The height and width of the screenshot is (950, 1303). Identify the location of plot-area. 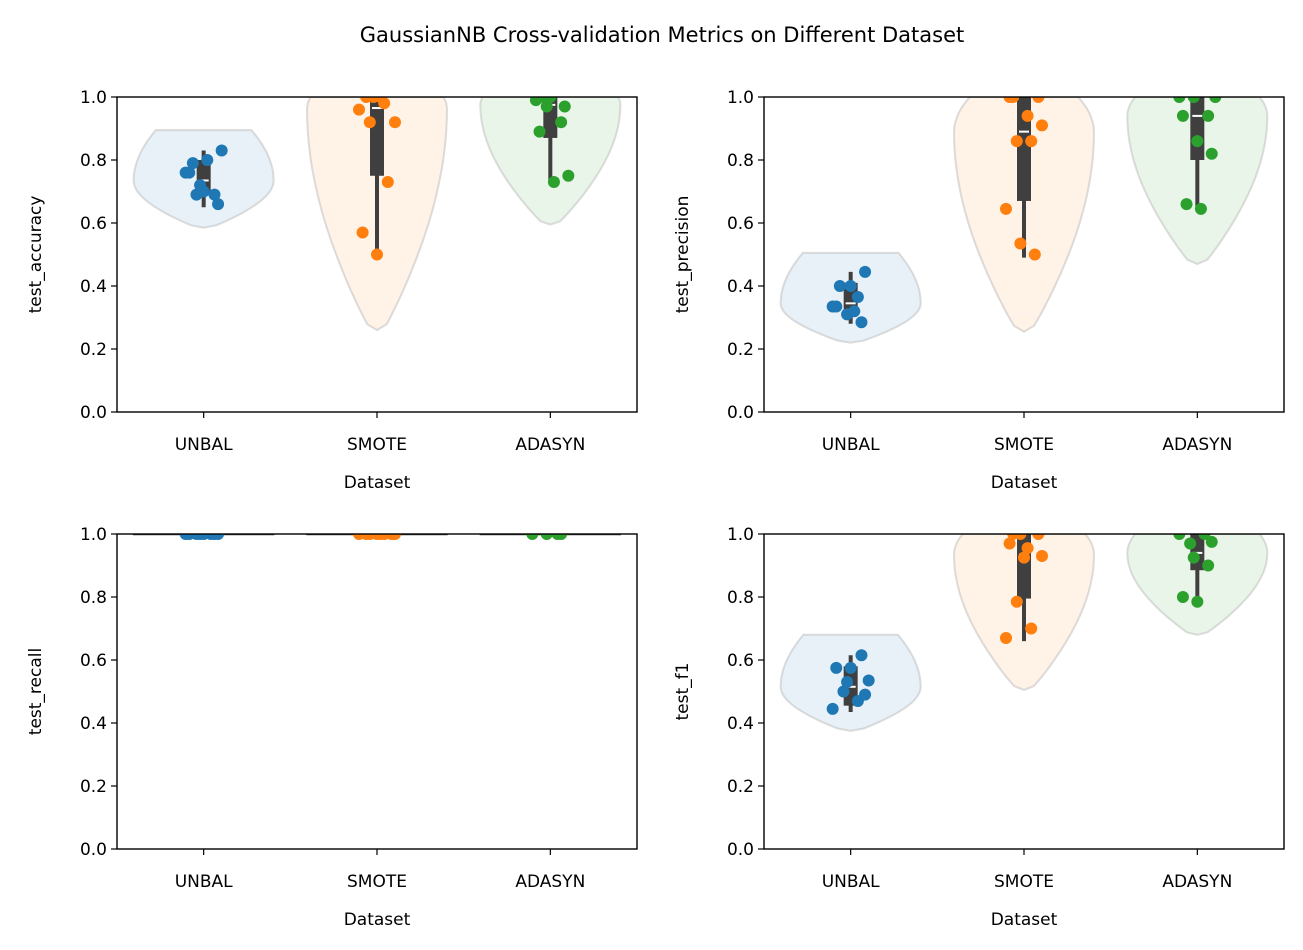
(377, 214).